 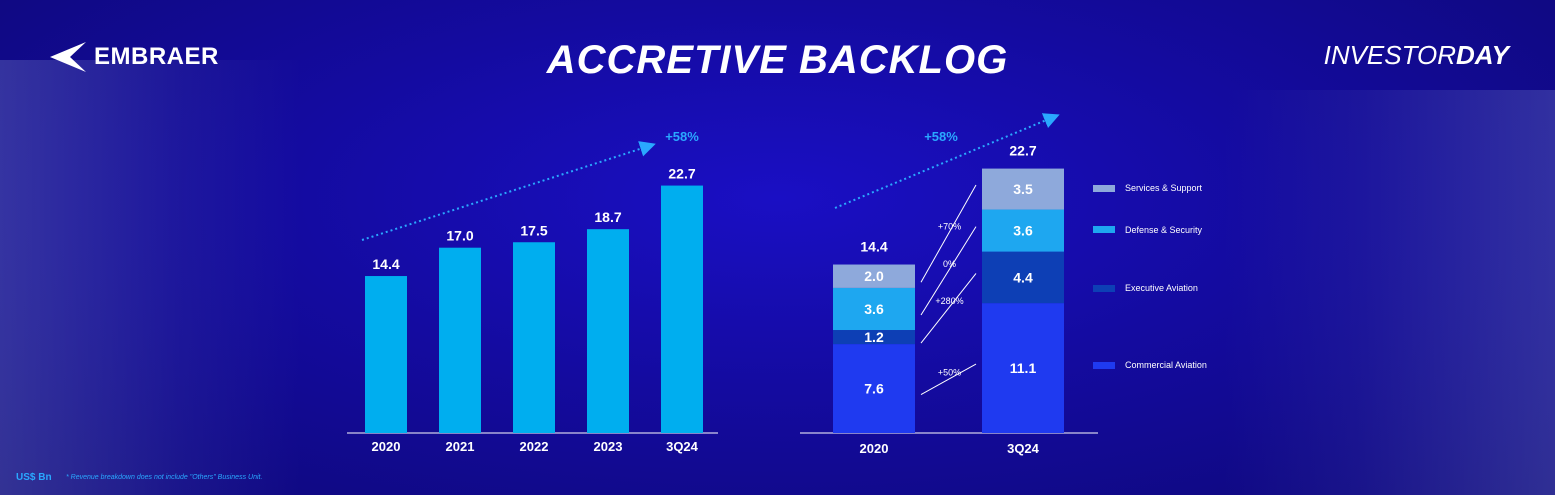 I want to click on investor-day-light-text: INVESTOR, so click(x=1390, y=55).